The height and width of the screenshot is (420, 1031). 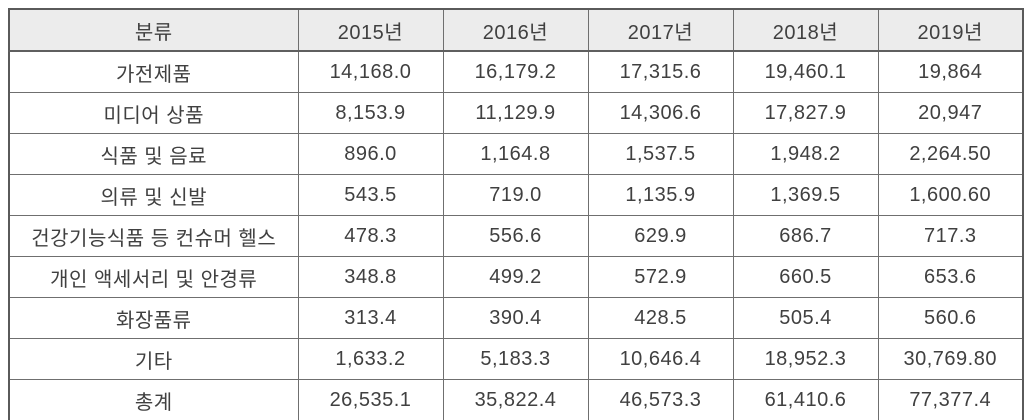 I want to click on value-cell: 1,948.2, so click(x=805, y=154).